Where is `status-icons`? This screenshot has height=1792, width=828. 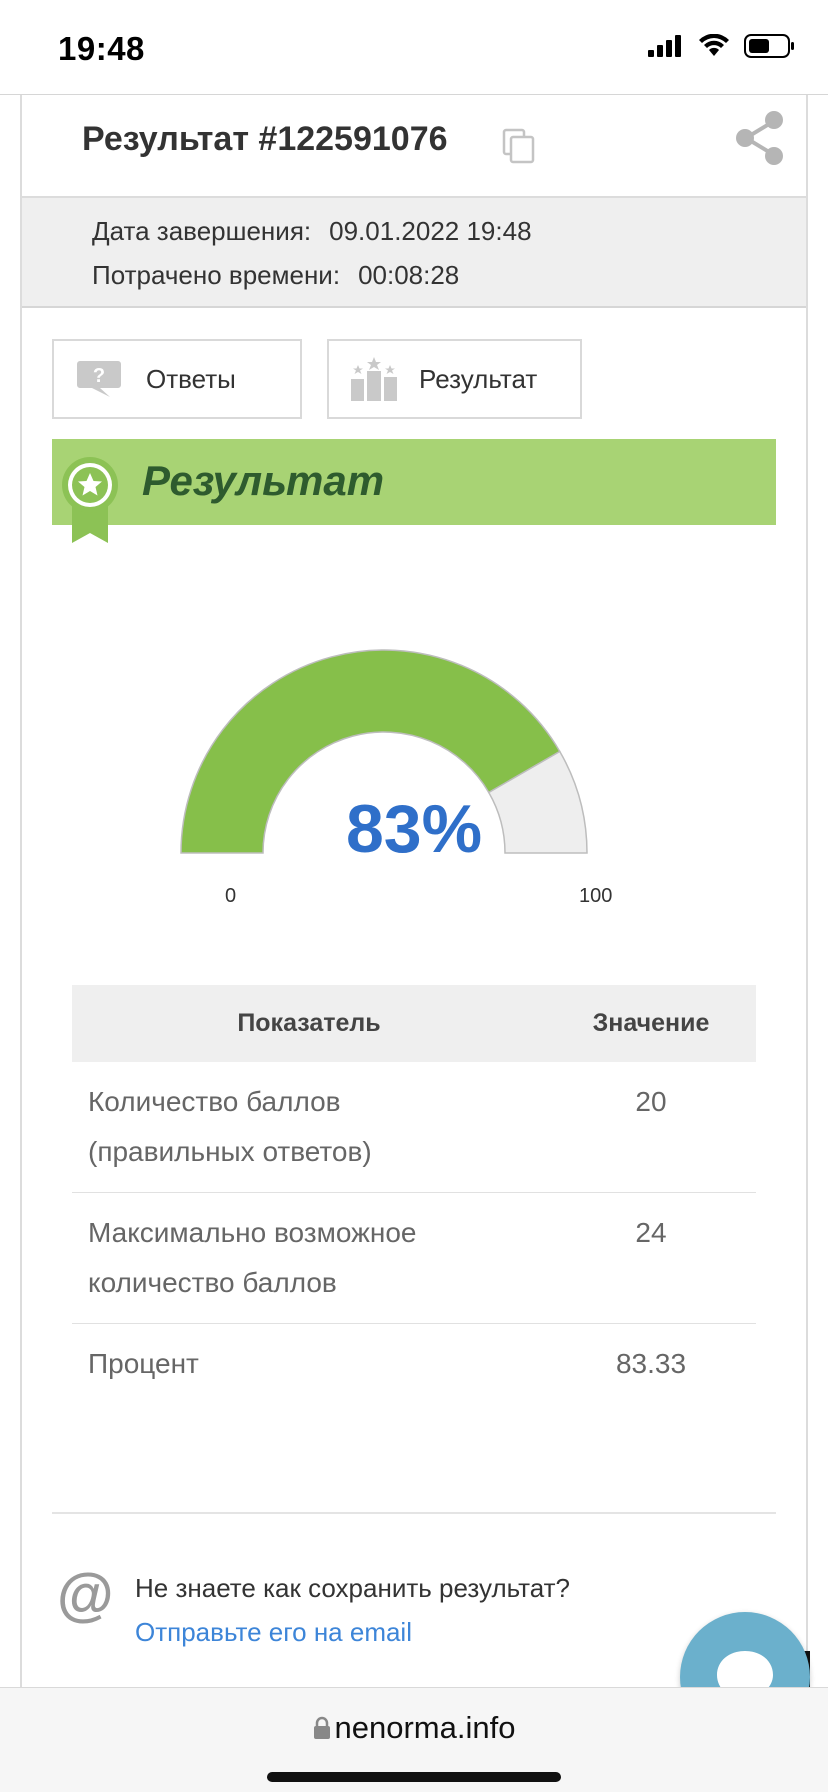 status-icons is located at coordinates (722, 46).